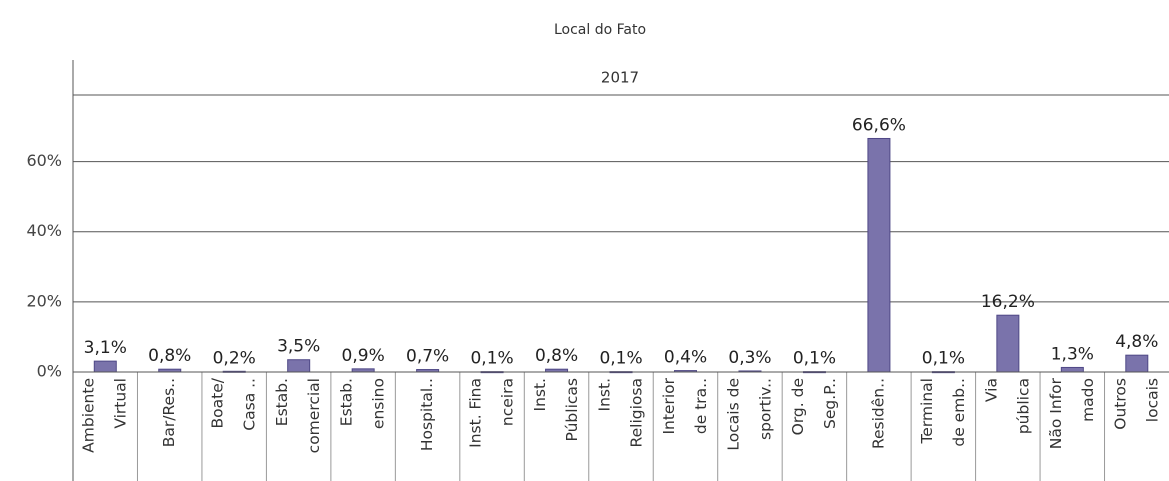 The image size is (1169, 481). What do you see at coordinates (250, 404) in the screenshot?
I see `x-tick-label: Casa ..` at bounding box center [250, 404].